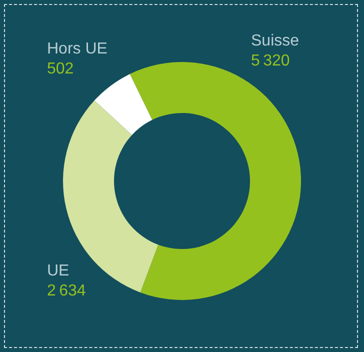 The width and height of the screenshot is (364, 352). I want to click on data-label: 2 634, so click(66, 291).